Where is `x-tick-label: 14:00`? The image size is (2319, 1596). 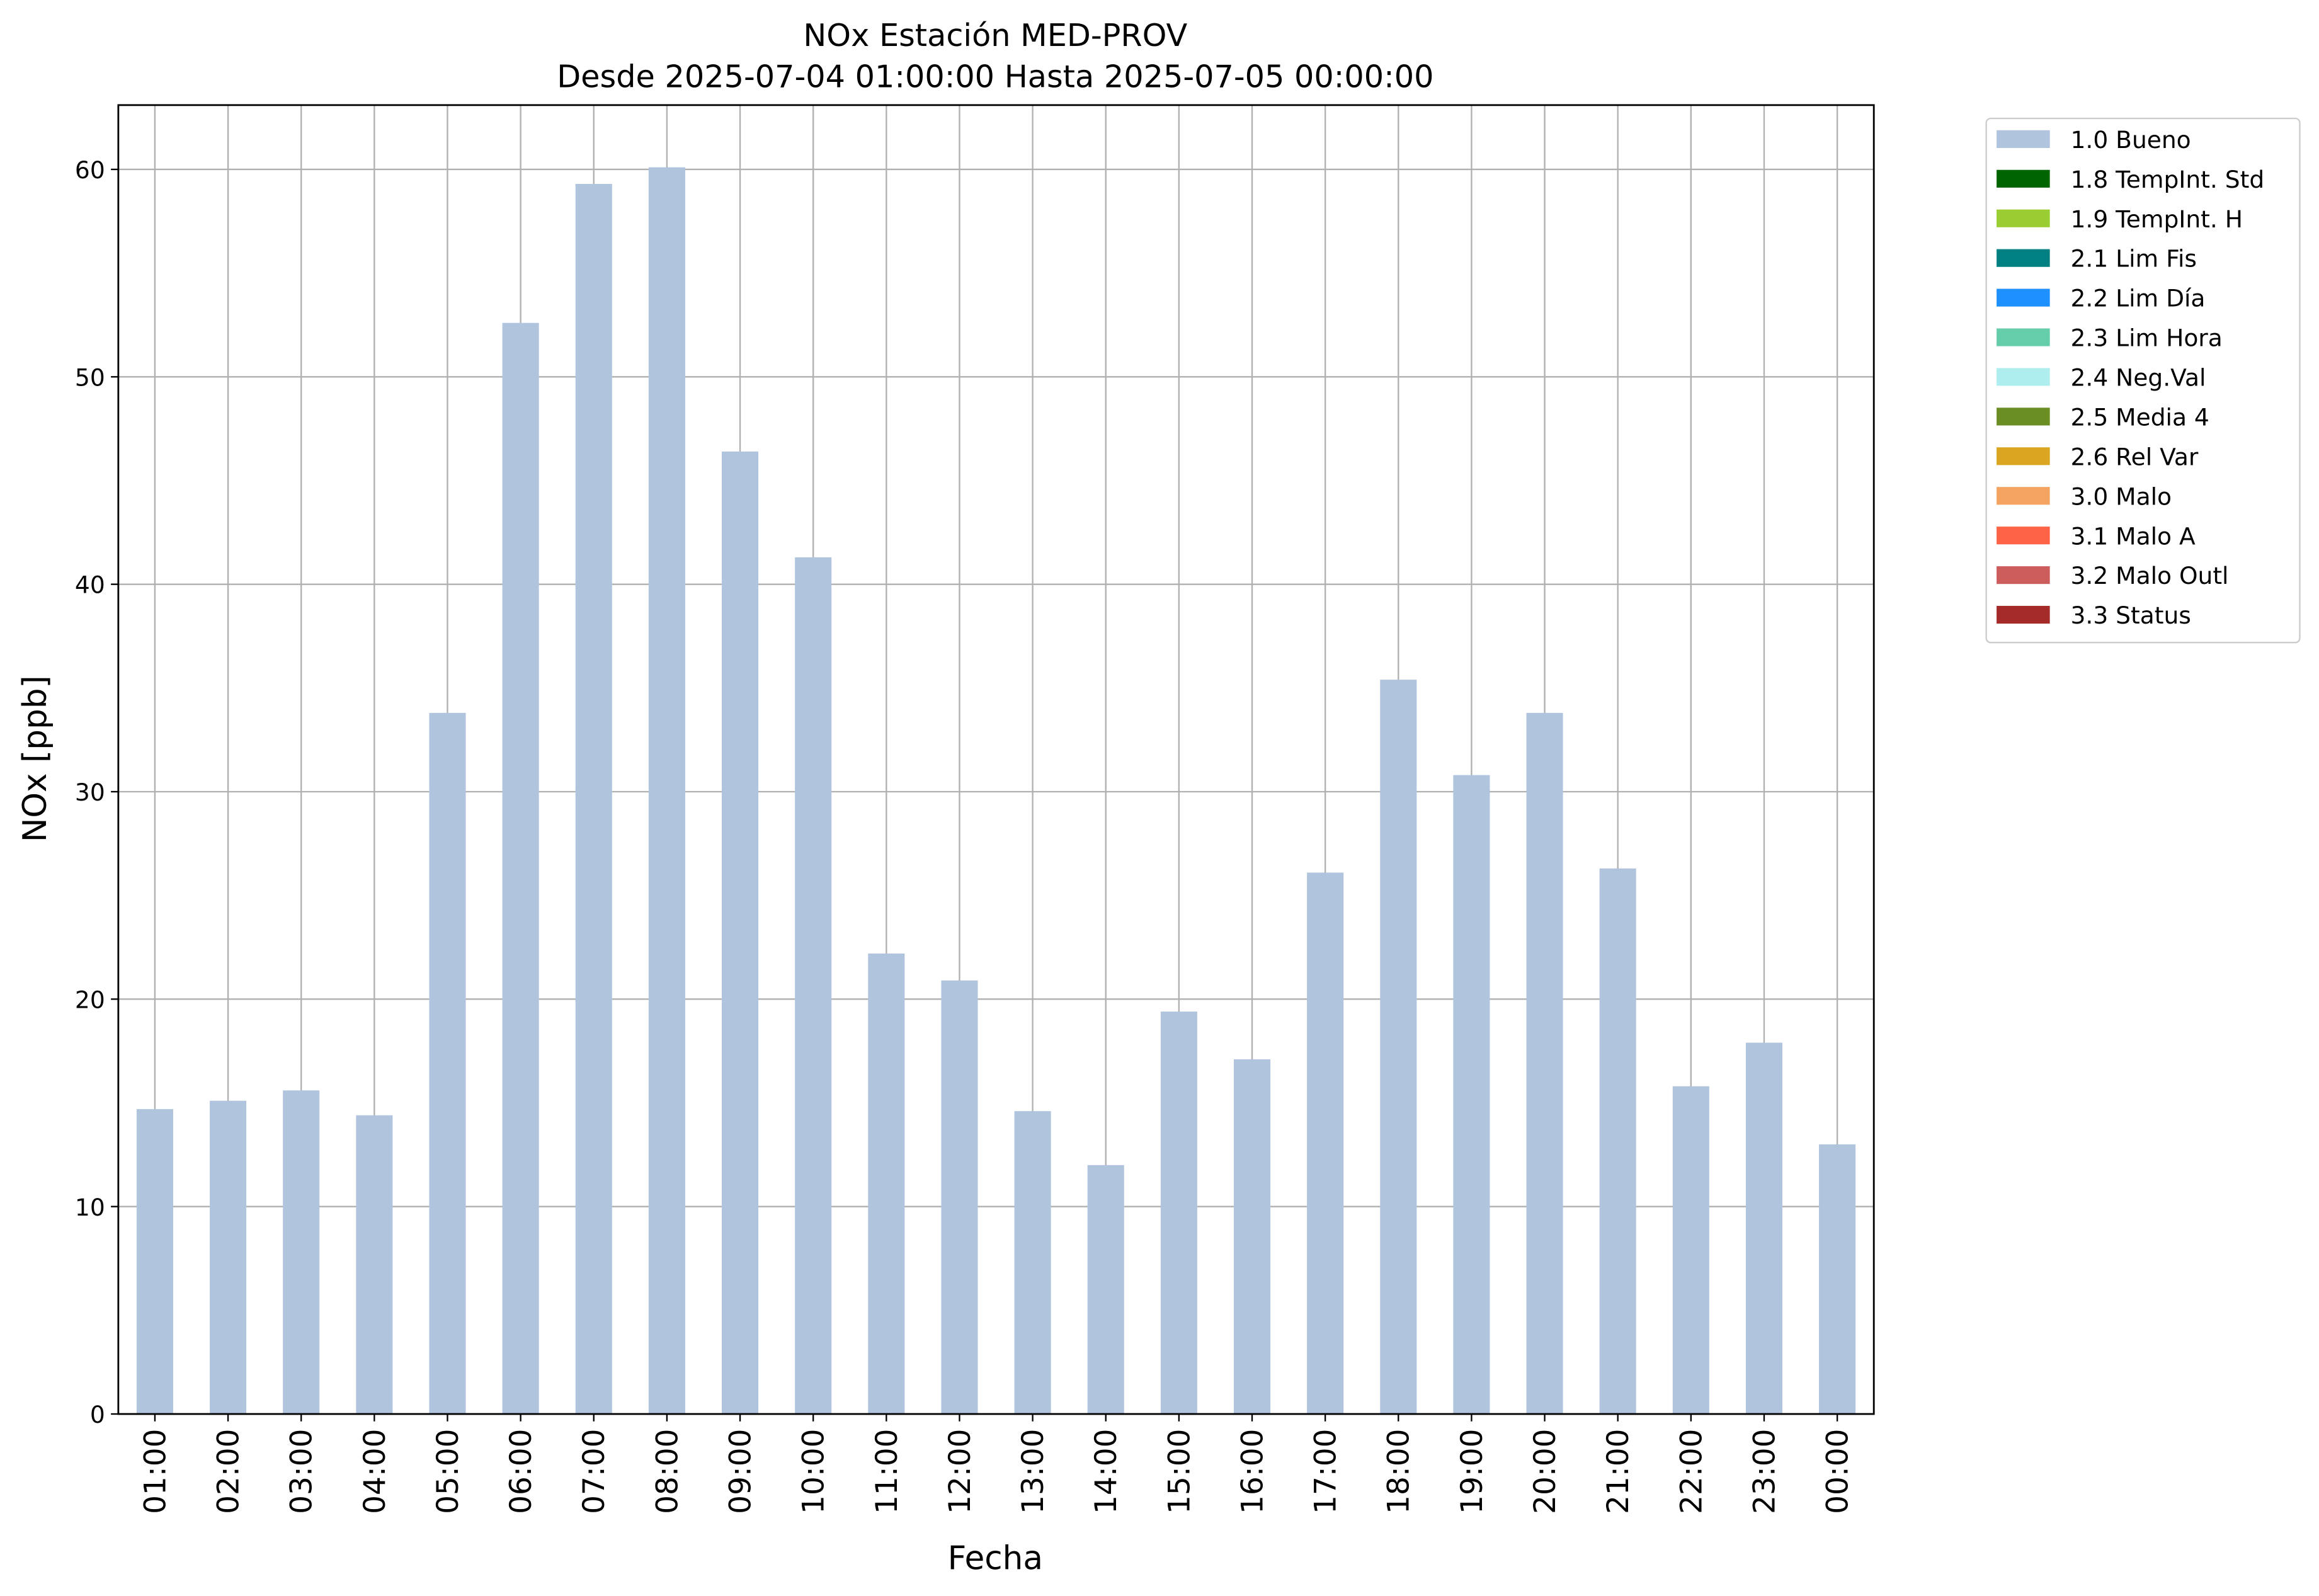 x-tick-label: 14:00 is located at coordinates (1106, 1471).